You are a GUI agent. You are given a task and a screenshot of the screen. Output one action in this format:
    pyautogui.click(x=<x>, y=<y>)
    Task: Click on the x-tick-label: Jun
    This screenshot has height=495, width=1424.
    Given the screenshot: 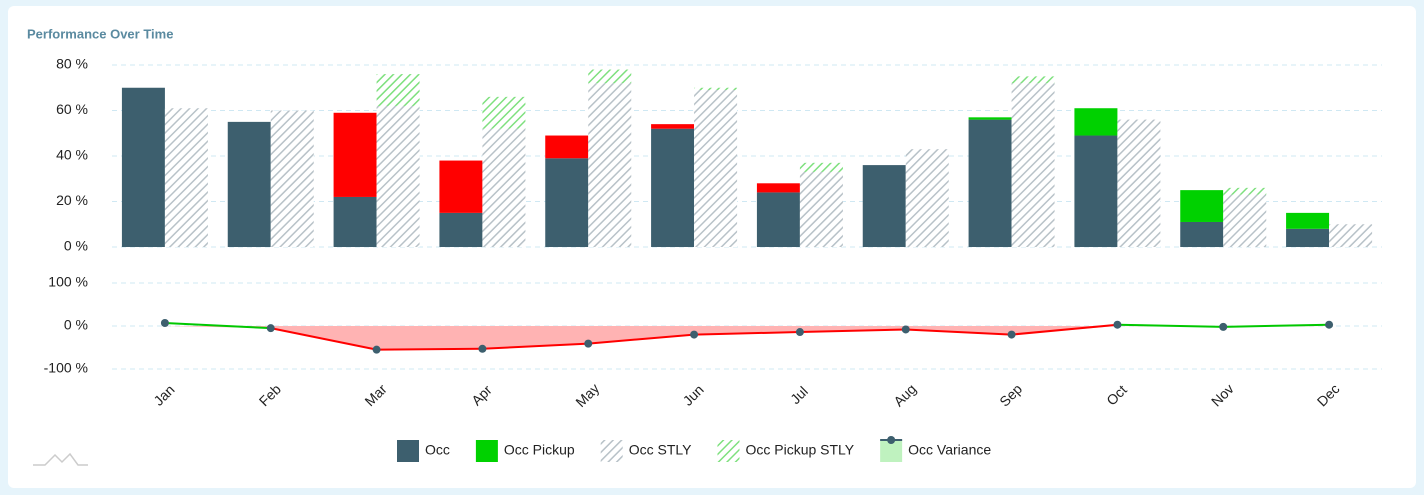 What is the action you would take?
    pyautogui.click(x=693, y=394)
    